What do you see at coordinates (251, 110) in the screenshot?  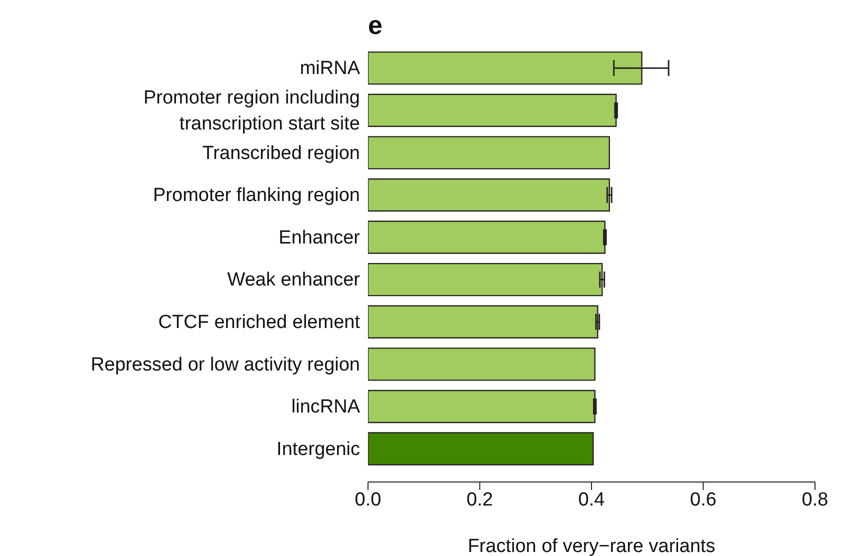 I see `y-tick-label: Promoter region including transcription start site` at bounding box center [251, 110].